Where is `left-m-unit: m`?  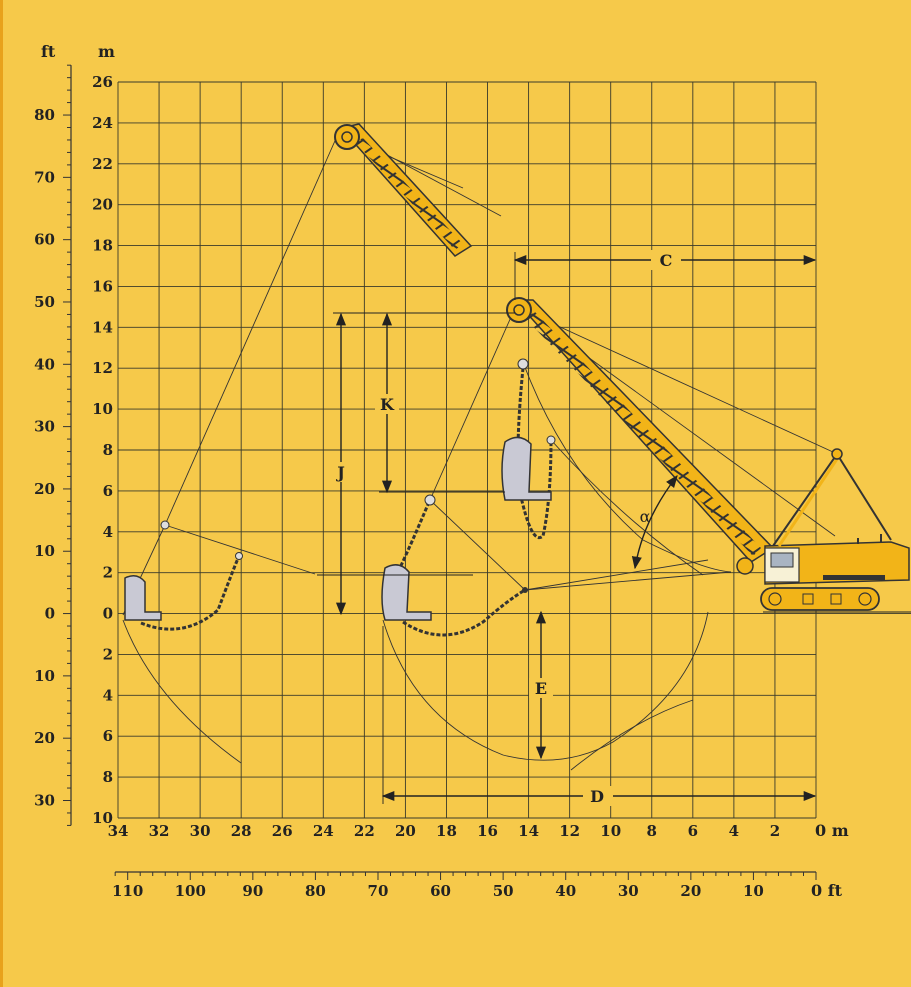
left-m-unit: m is located at coordinates (106, 51).